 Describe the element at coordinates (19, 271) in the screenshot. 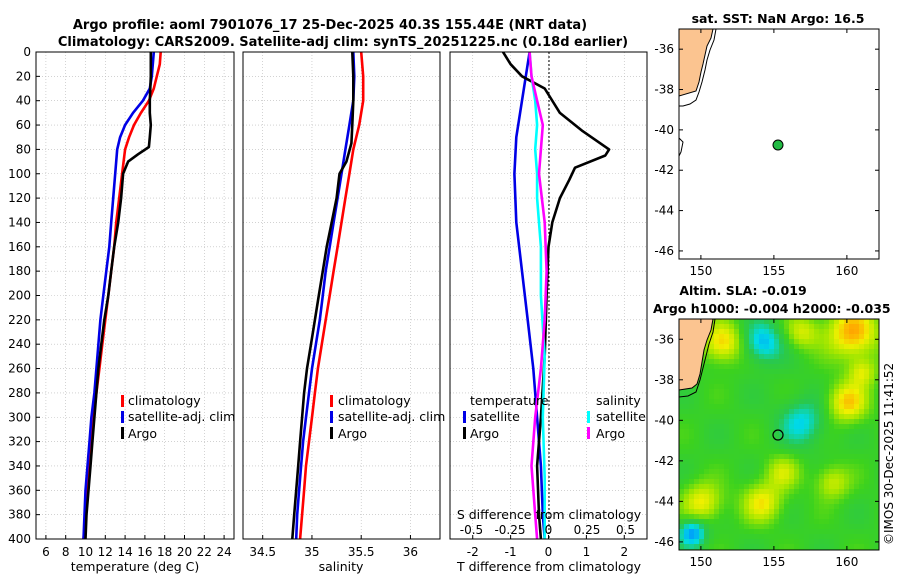

I see `ytick-label: 180` at that location.